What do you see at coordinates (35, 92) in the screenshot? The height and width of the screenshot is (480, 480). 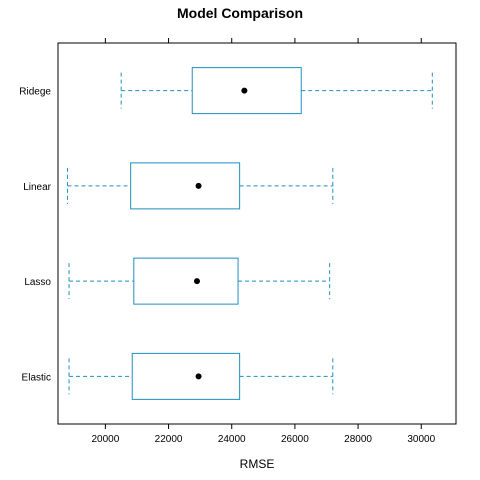 I see `y-label-ridege: Ridege` at bounding box center [35, 92].